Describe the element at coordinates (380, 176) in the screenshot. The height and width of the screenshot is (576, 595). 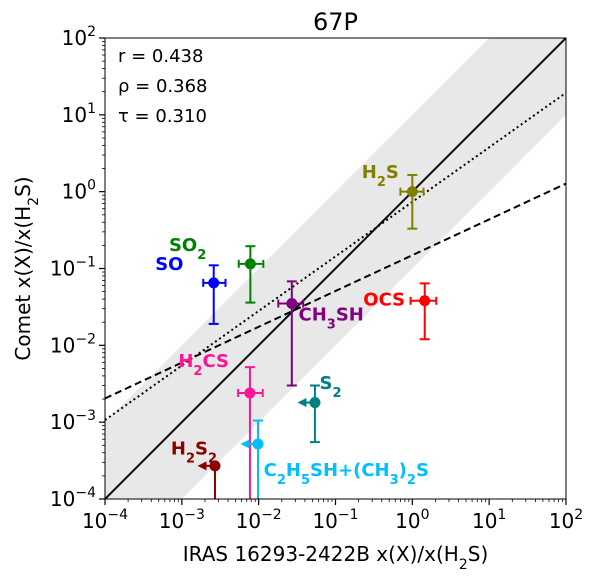
I see `point-label: H2S` at that location.